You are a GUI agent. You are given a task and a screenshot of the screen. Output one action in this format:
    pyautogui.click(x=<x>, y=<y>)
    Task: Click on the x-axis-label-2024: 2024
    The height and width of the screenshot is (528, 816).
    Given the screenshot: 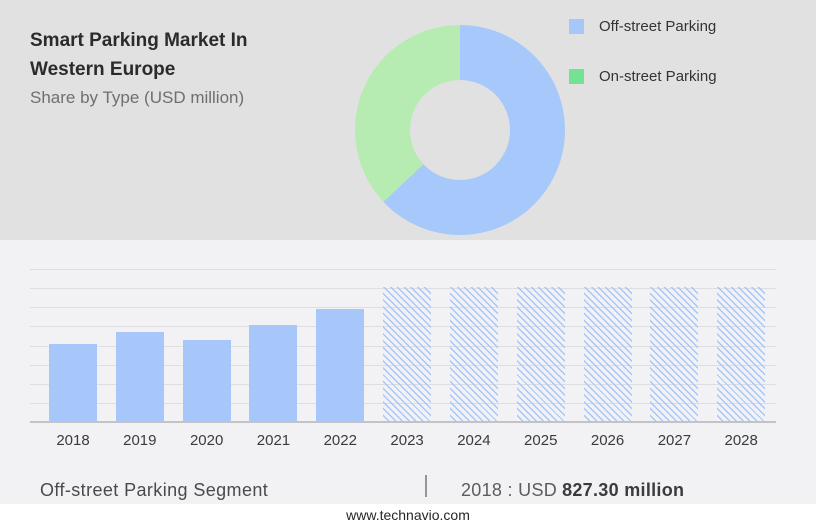 What is the action you would take?
    pyautogui.click(x=474, y=440)
    